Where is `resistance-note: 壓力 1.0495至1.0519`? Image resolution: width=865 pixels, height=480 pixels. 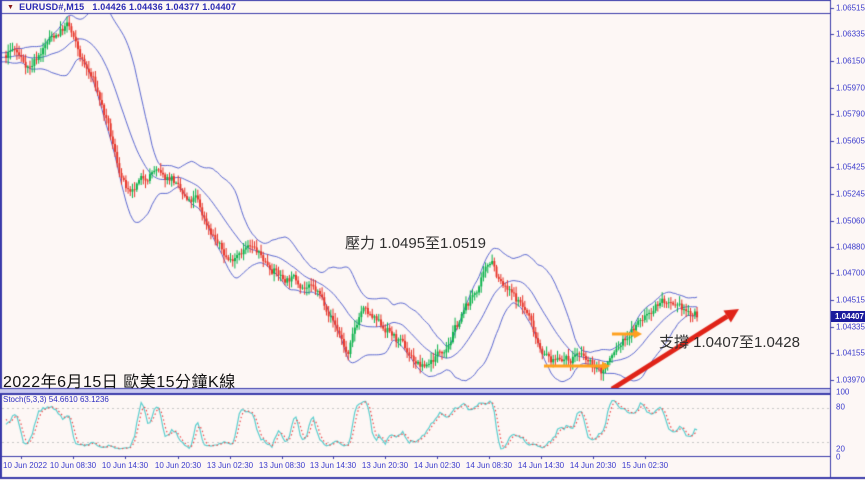
resistance-note: 壓力 1.0495至1.0519 is located at coordinates (415, 243).